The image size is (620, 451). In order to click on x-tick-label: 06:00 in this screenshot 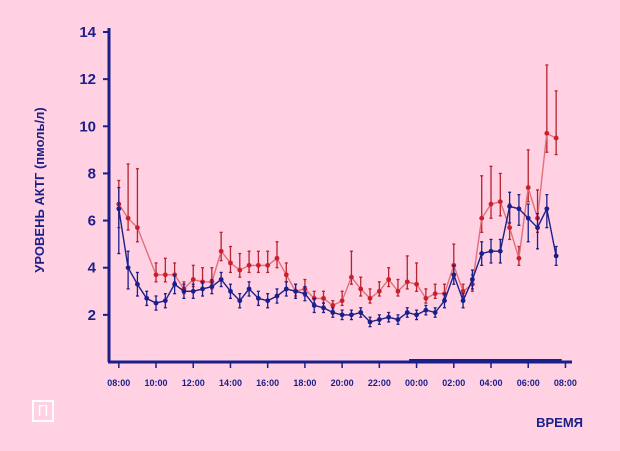, I will do `click(528, 383)`.